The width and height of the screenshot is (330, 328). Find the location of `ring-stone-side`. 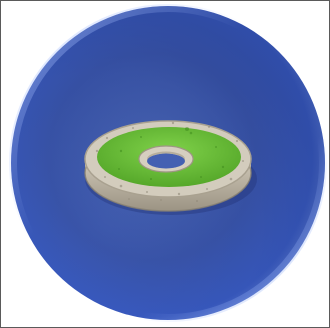

ring-stone-side is located at coordinates (168, 185).